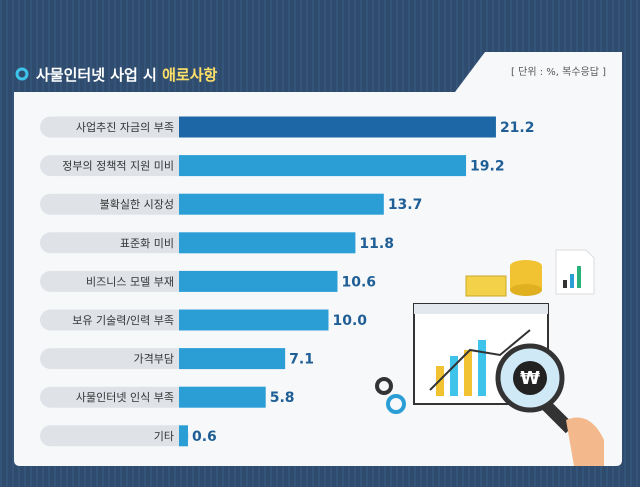 This screenshot has width=640, height=487. I want to click on value-label: 19.2, so click(487, 167).